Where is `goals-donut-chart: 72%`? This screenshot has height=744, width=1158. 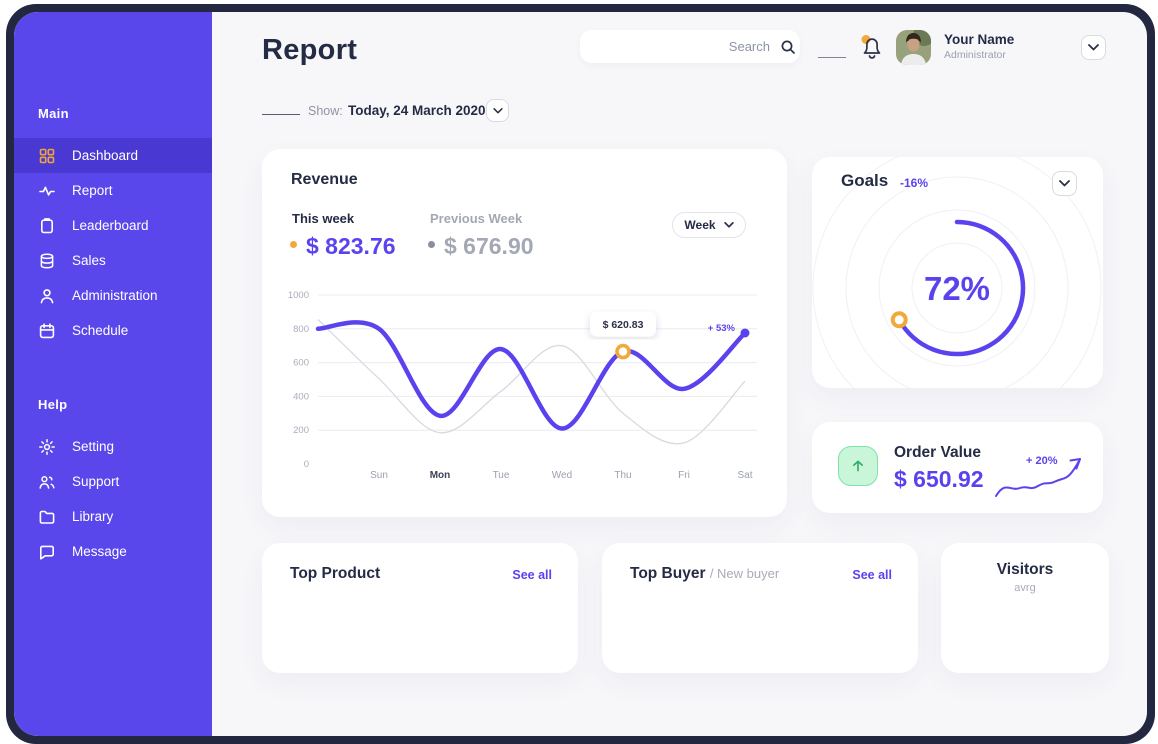 goals-donut-chart: 72% is located at coordinates (957, 272).